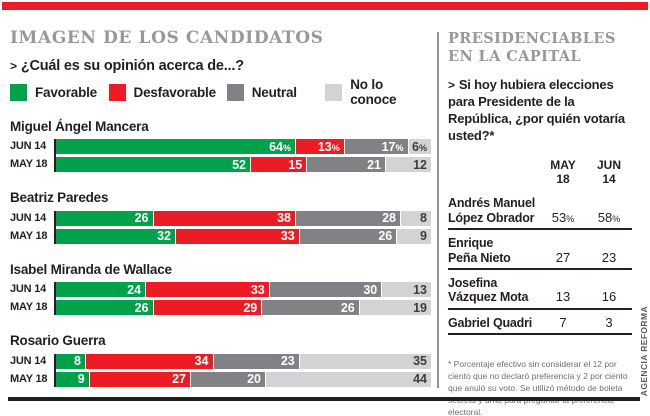 The height and width of the screenshot is (416, 650). Describe the element at coordinates (532, 38) in the screenshot. I see `right-title-line1: PRESIDENCIABLES` at that location.